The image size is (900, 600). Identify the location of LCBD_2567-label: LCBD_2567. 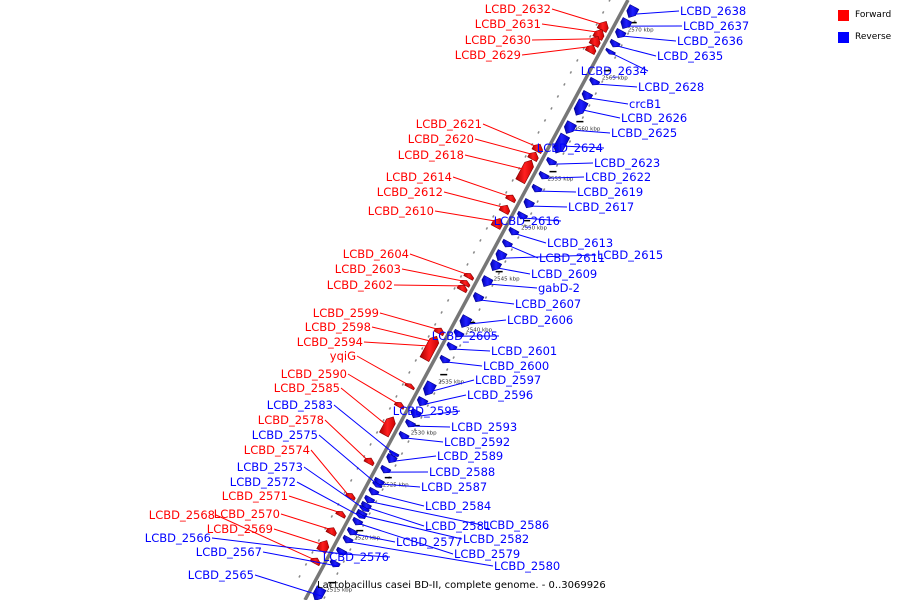
(229, 552).